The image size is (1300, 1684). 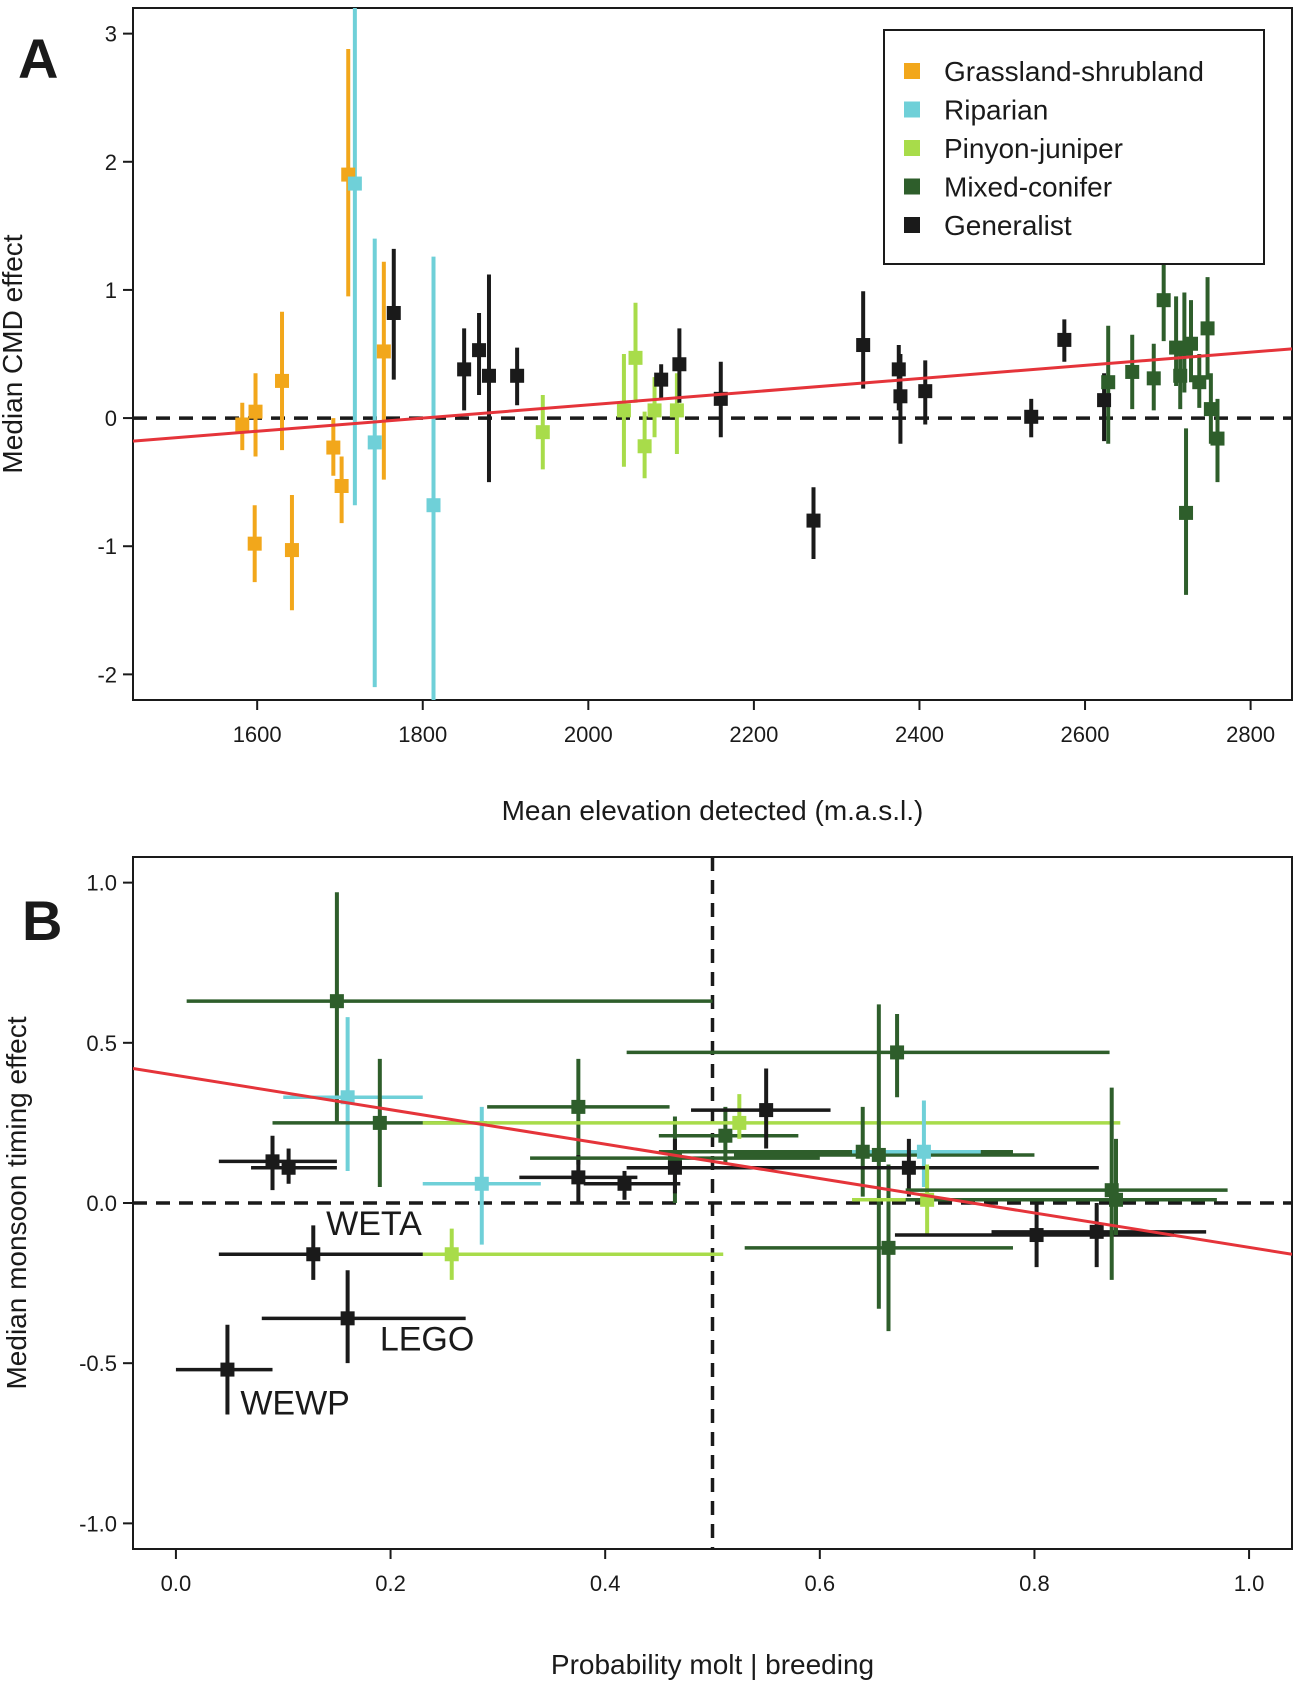 What do you see at coordinates (919, 734) in the screenshot?
I see `x-tick-label: 2400` at bounding box center [919, 734].